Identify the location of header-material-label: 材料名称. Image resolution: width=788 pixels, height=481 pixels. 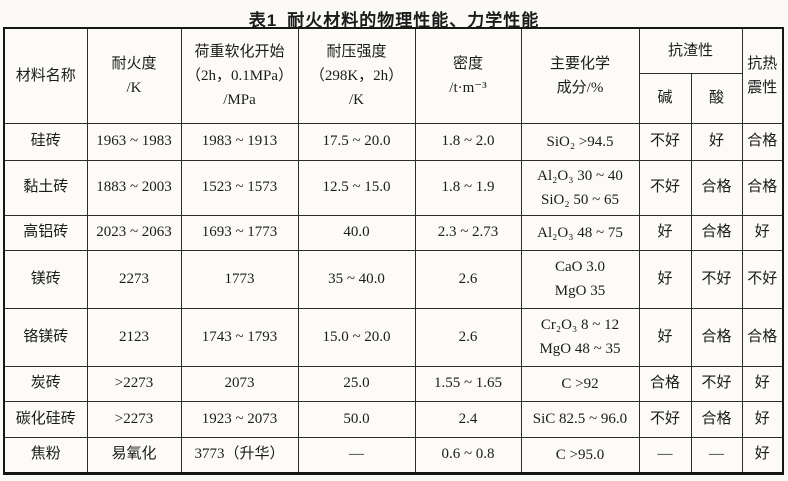
(45, 75).